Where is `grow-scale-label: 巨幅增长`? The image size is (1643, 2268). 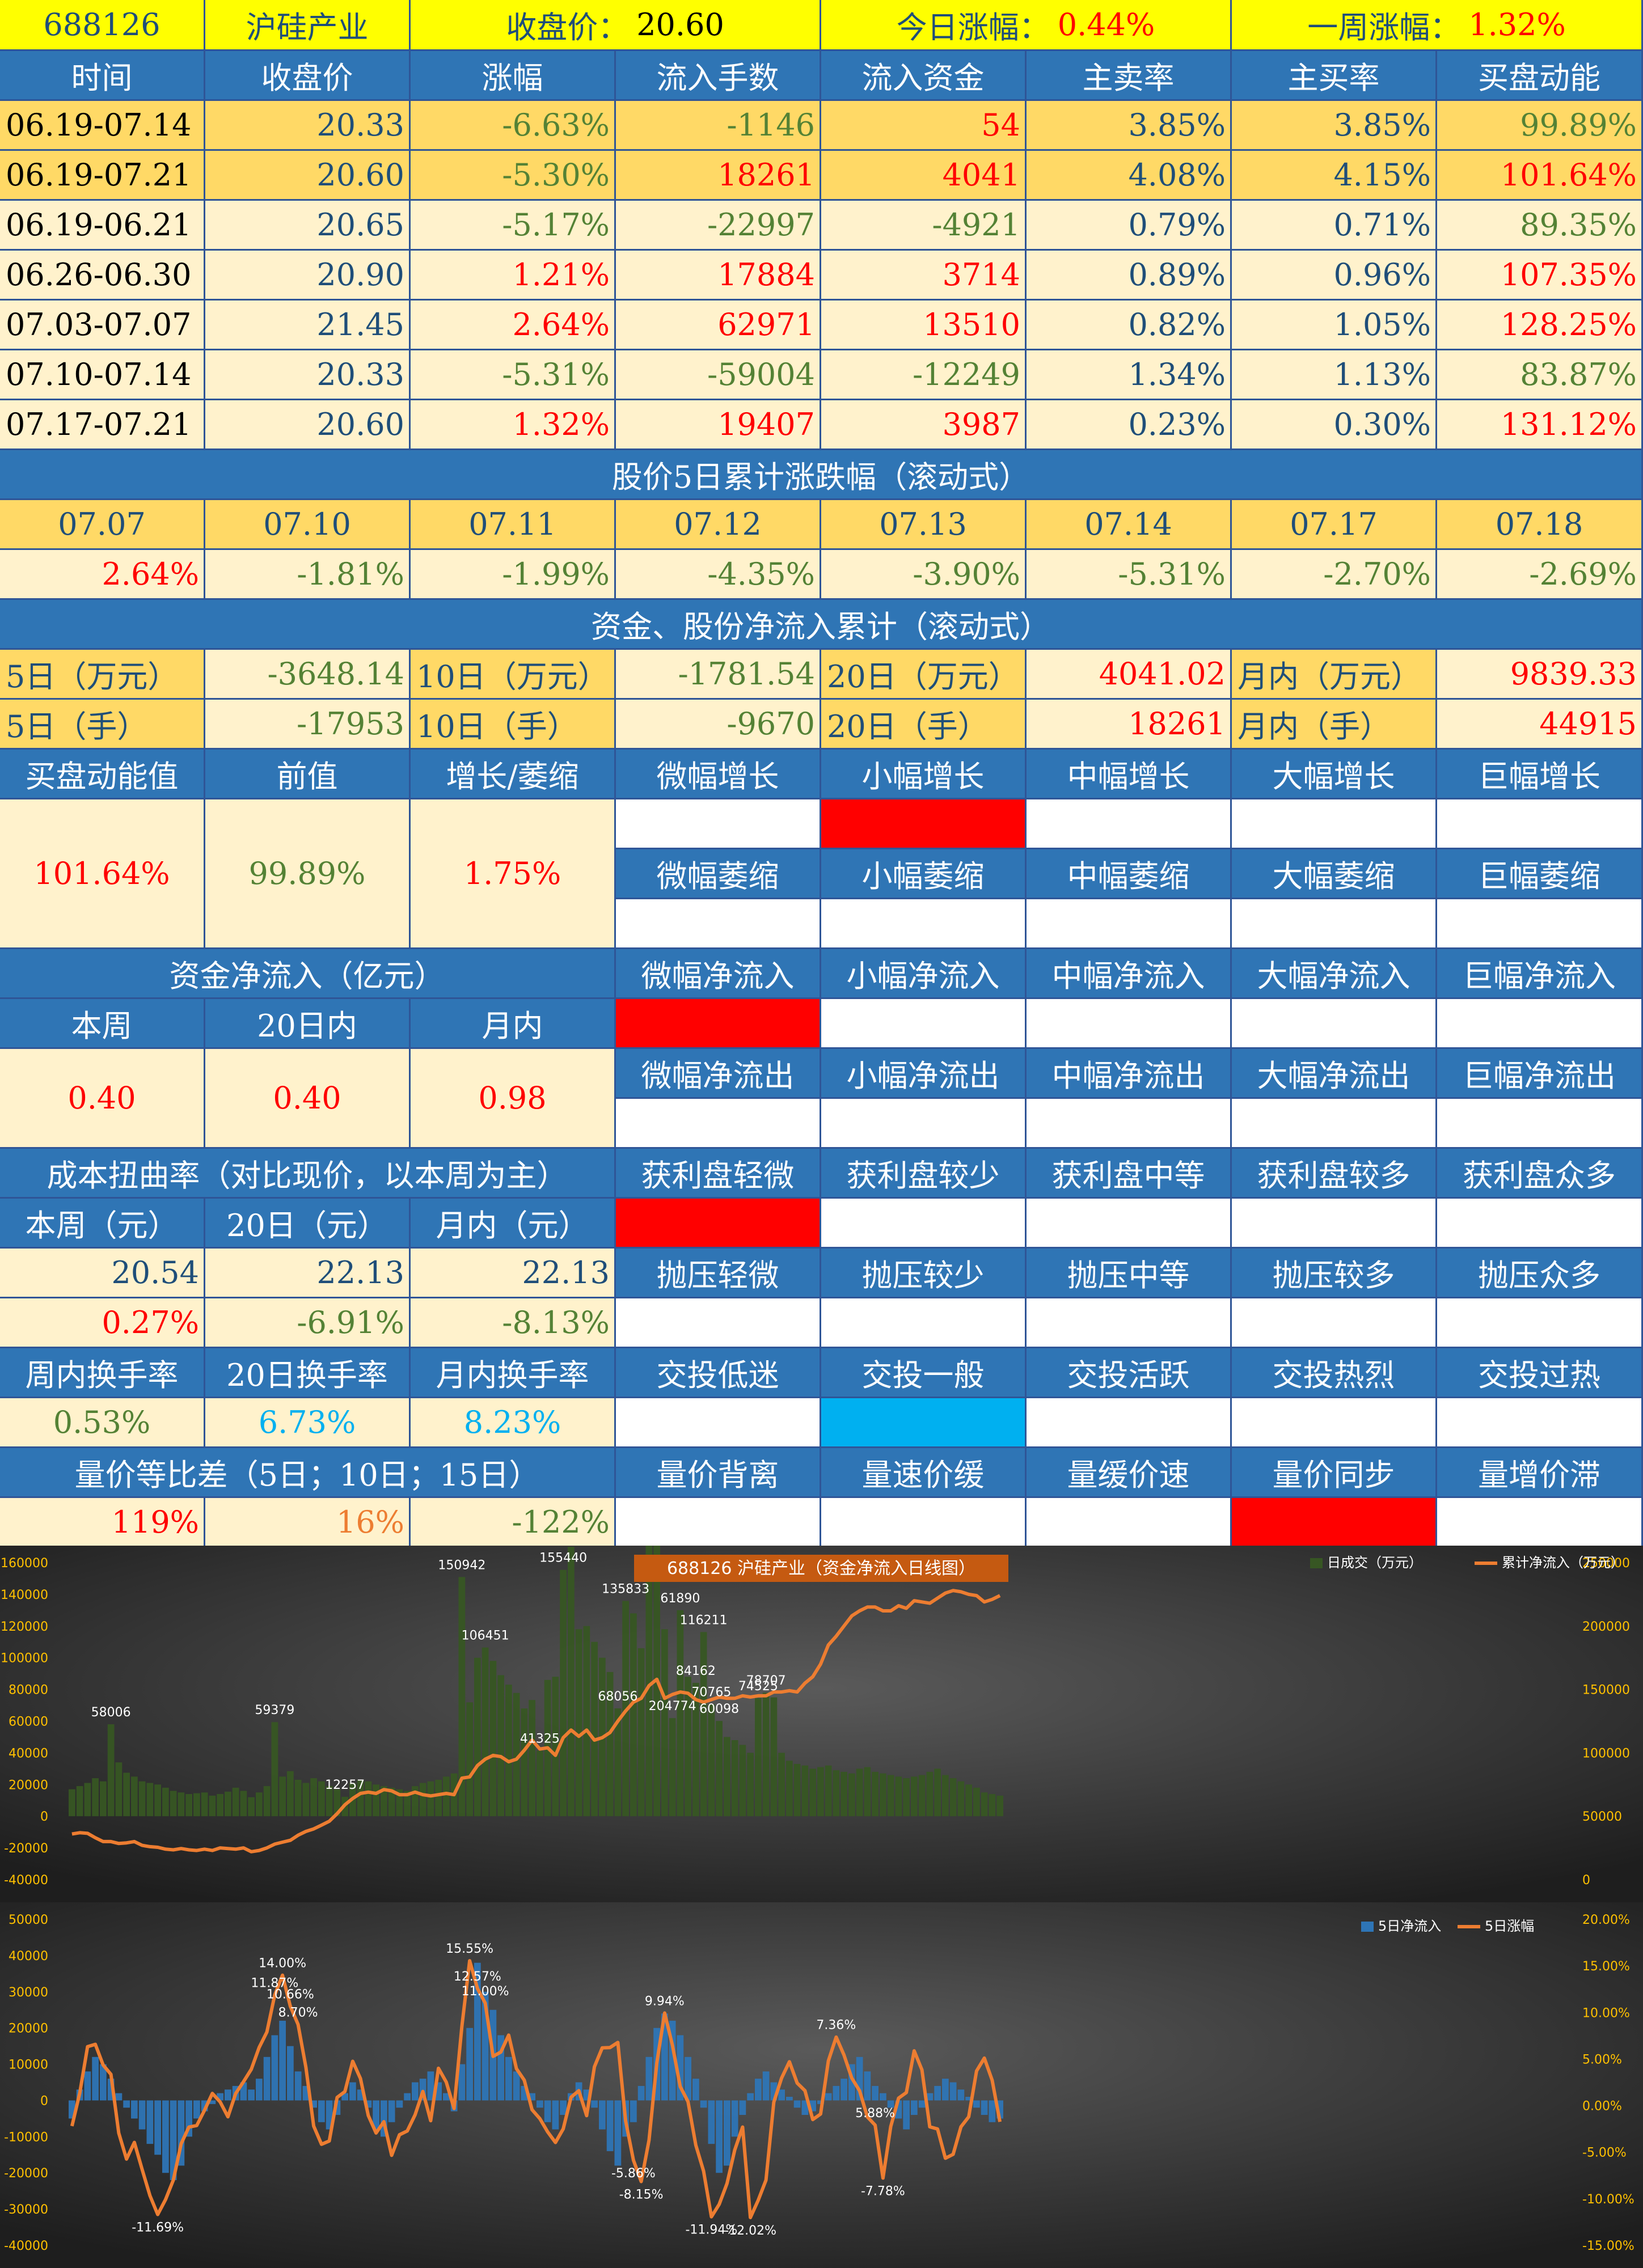 grow-scale-label: 巨幅增长 is located at coordinates (1540, 774).